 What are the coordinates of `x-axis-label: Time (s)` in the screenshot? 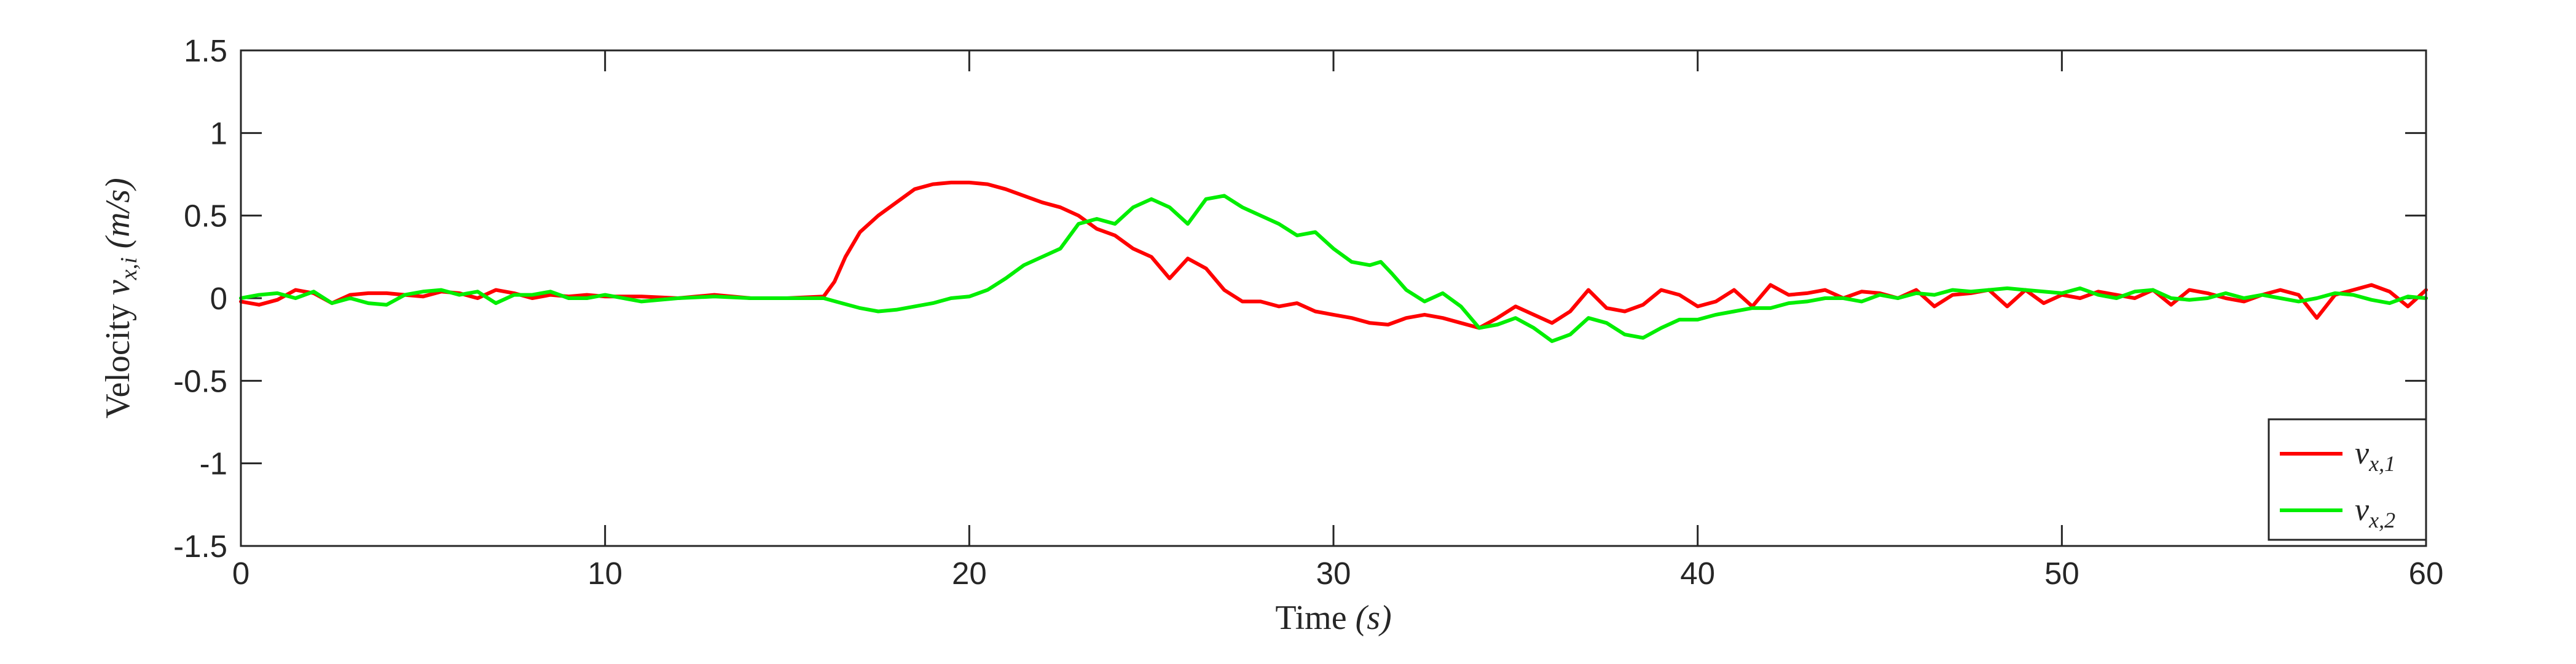 It's located at (1333, 618).